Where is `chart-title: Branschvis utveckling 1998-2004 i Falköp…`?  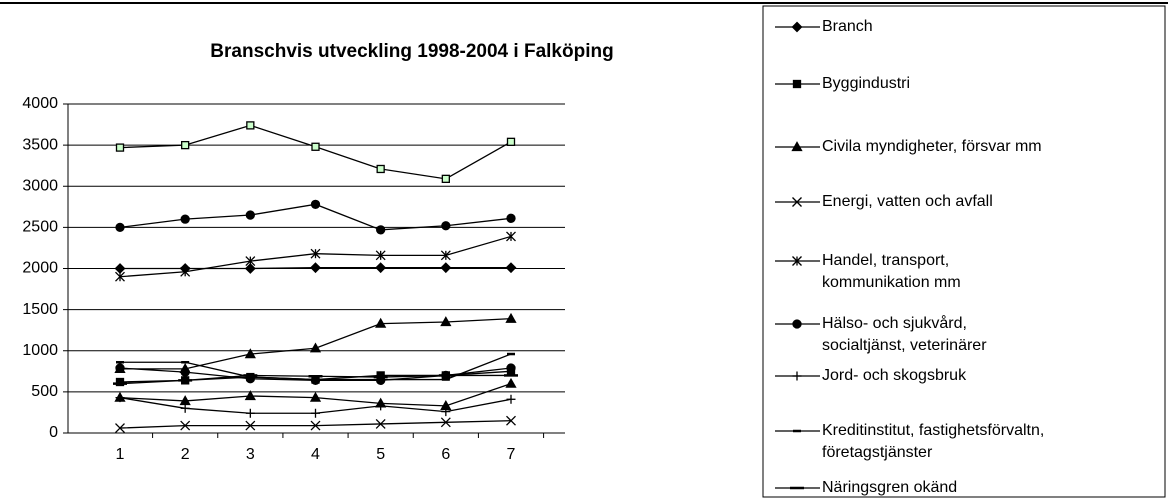 chart-title: Branschvis utveckling 1998-2004 i Falköp… is located at coordinates (411, 51).